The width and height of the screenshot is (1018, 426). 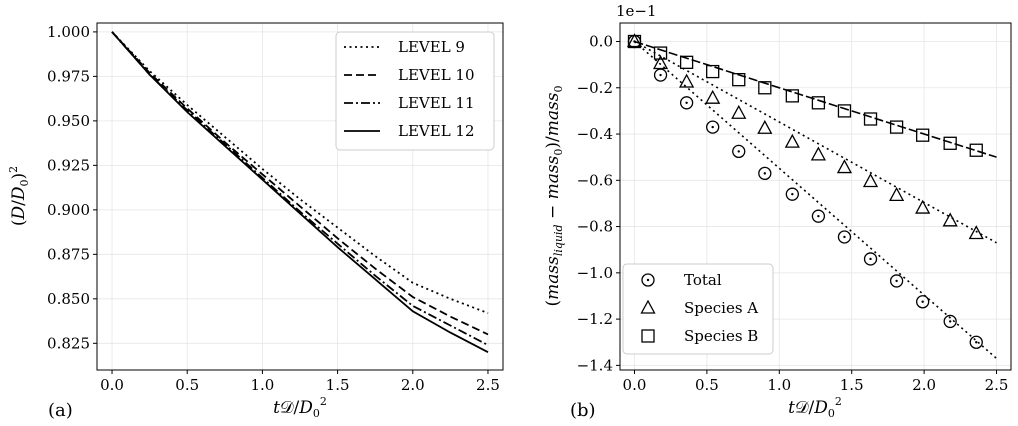 I want to click on a-ytick-label: 0.900, so click(x=68, y=210).